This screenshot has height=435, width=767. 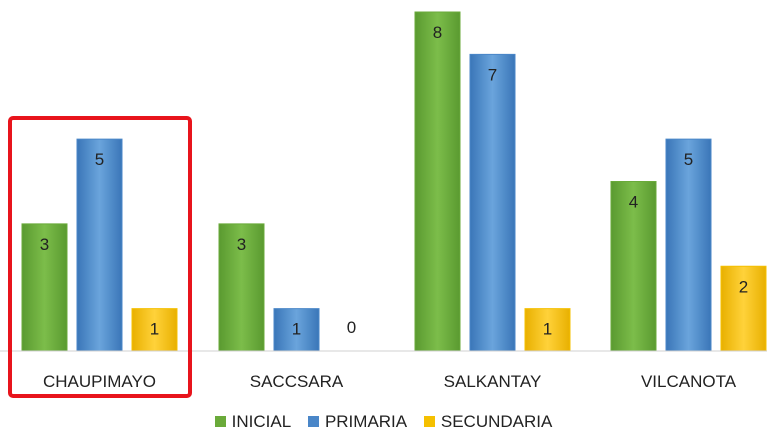 What do you see at coordinates (496, 421) in the screenshot?
I see `legend-label-secundaria: SECUNDARIA` at bounding box center [496, 421].